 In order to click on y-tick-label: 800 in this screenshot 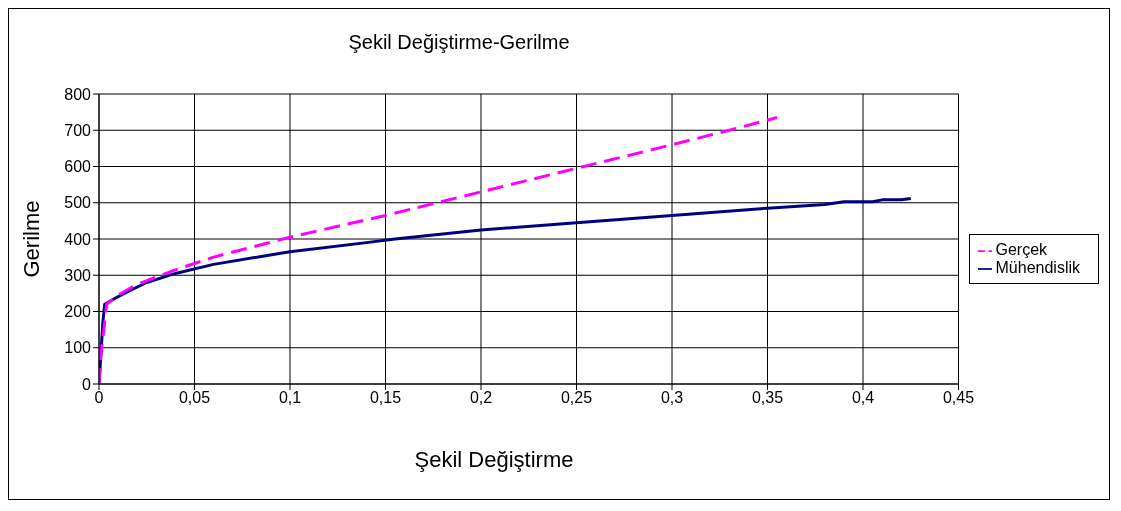, I will do `click(78, 94)`.